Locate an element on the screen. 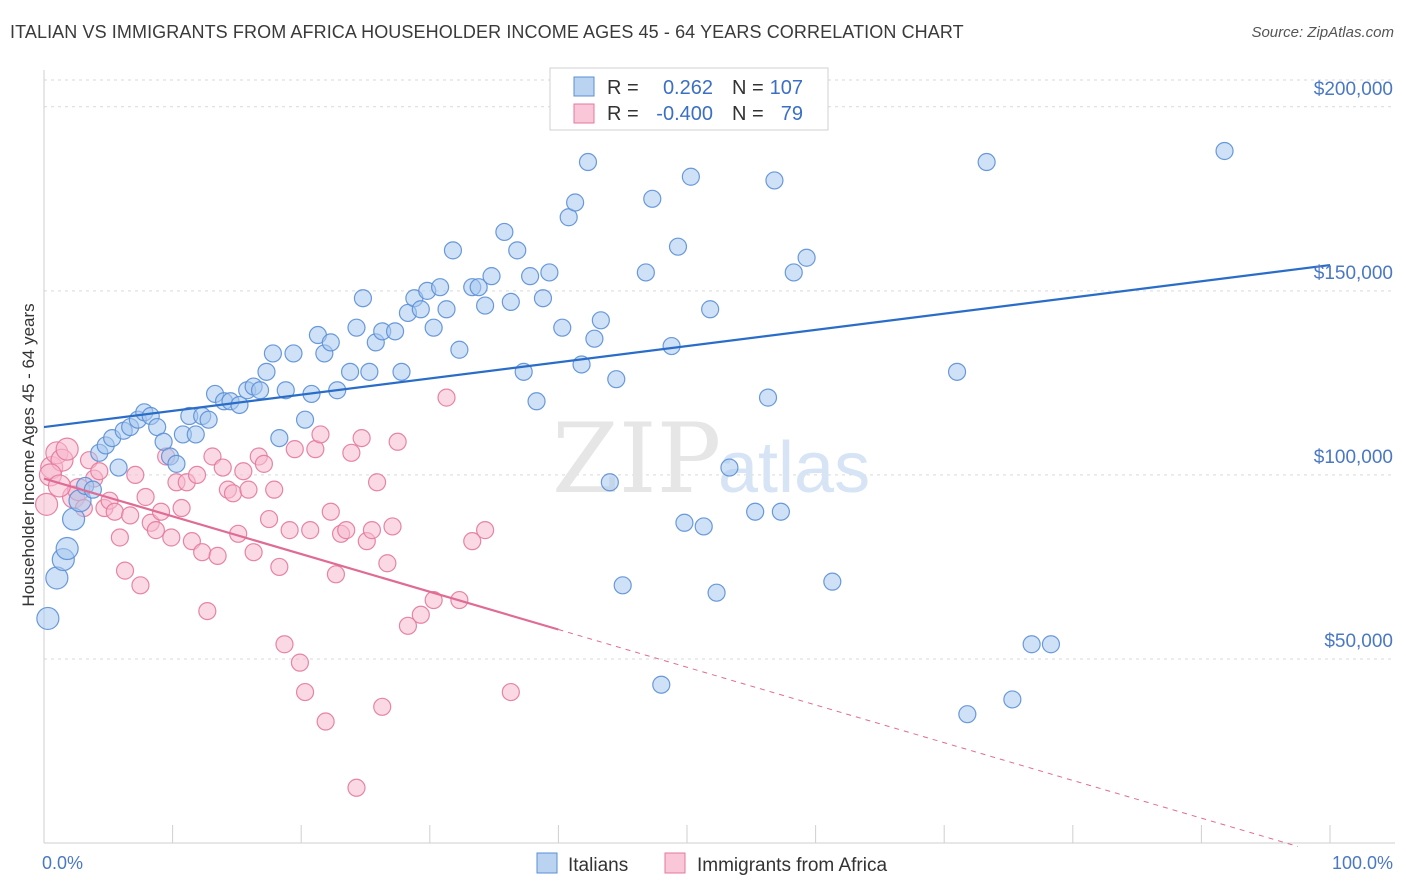  y-tick-labels: $50,000 $100,000 $150,000 $200,000 is located at coordinates (1353, 365).